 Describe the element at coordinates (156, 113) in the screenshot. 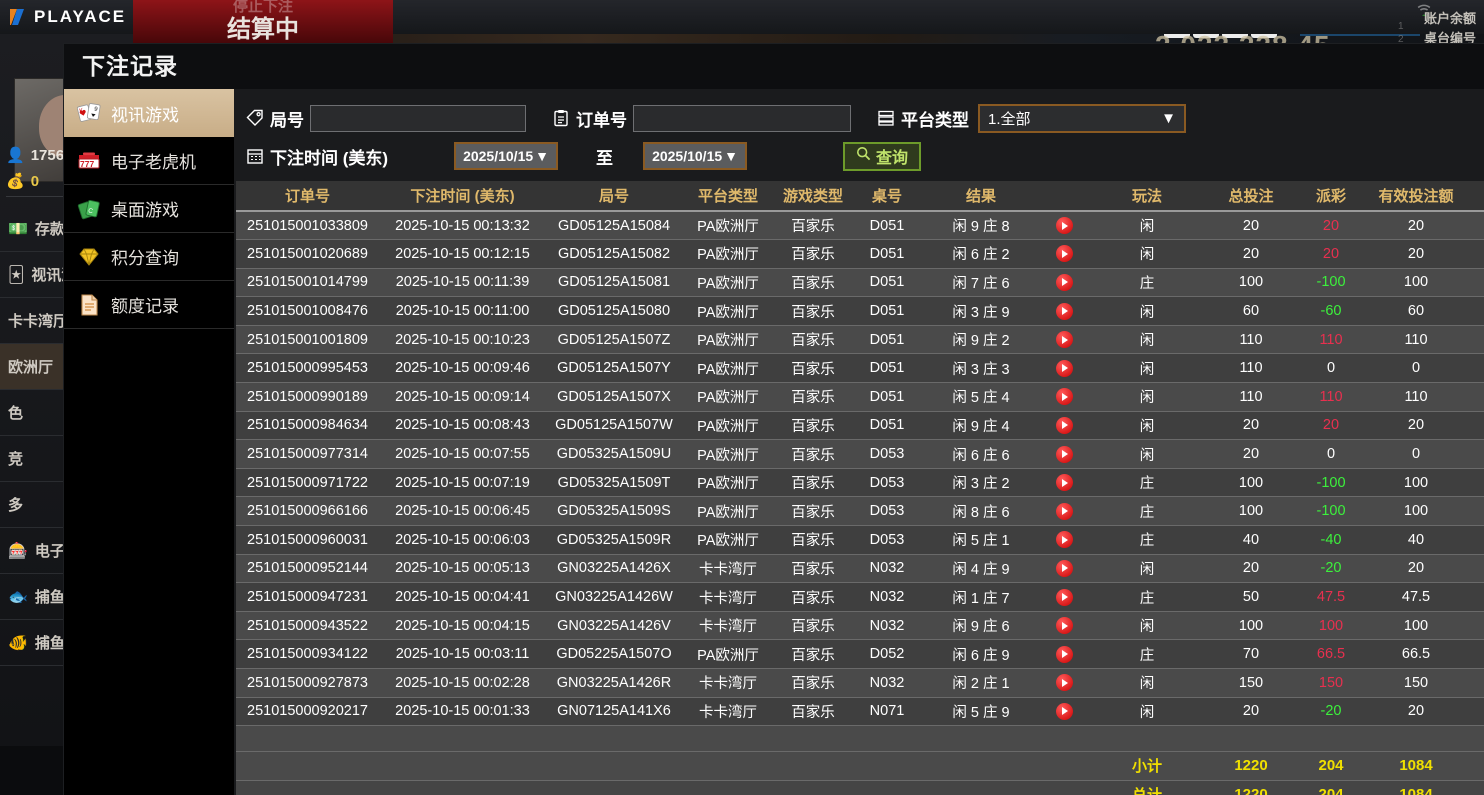

I see `nav-item-live-games: K 9 视讯游戏` at that location.